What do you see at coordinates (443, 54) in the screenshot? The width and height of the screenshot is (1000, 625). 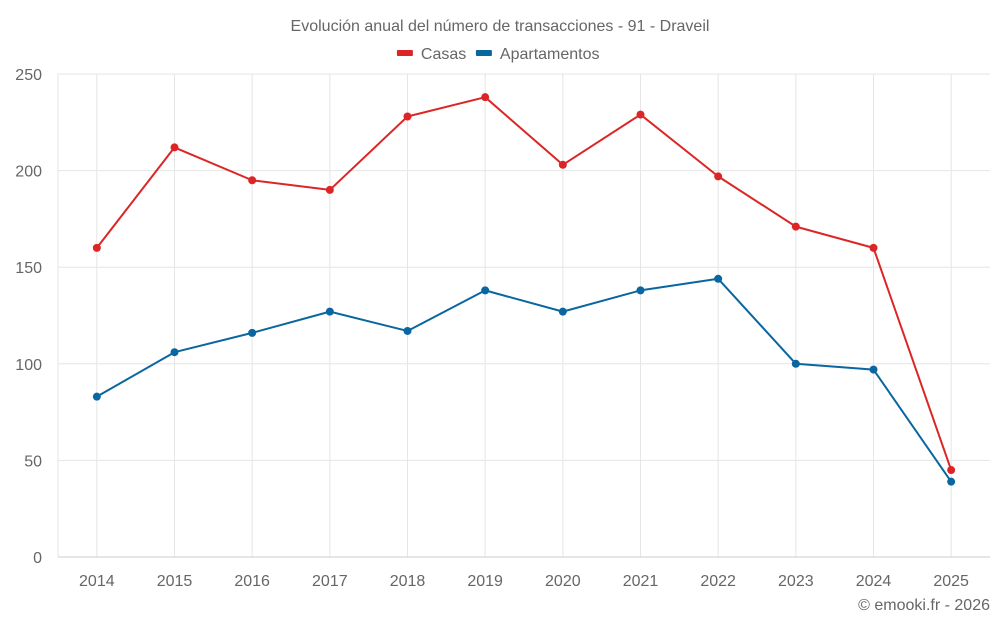 I see `legend-label: Casas` at bounding box center [443, 54].